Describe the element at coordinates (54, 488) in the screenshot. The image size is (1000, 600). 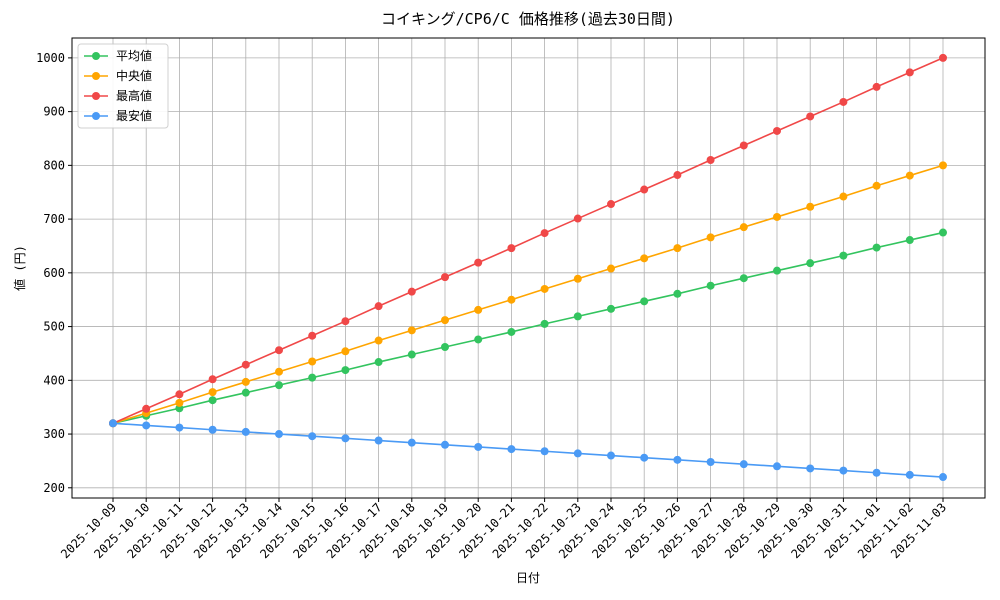
I see `y-tick-label: 200` at that location.